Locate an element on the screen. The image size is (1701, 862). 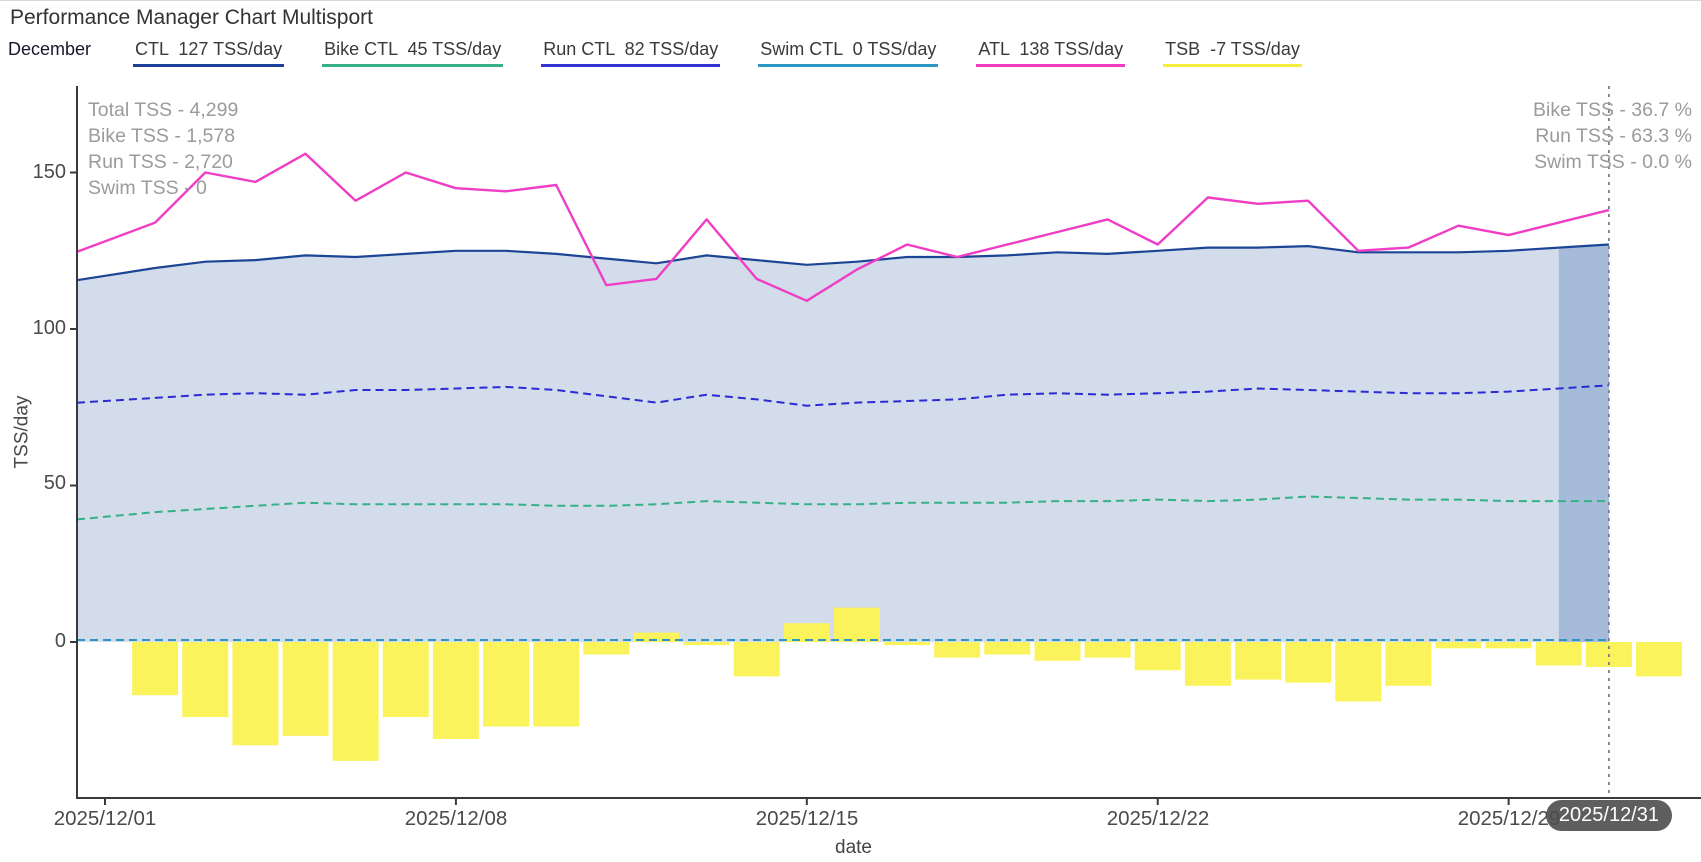
y-tick-0: 0 is located at coordinates (60, 641).